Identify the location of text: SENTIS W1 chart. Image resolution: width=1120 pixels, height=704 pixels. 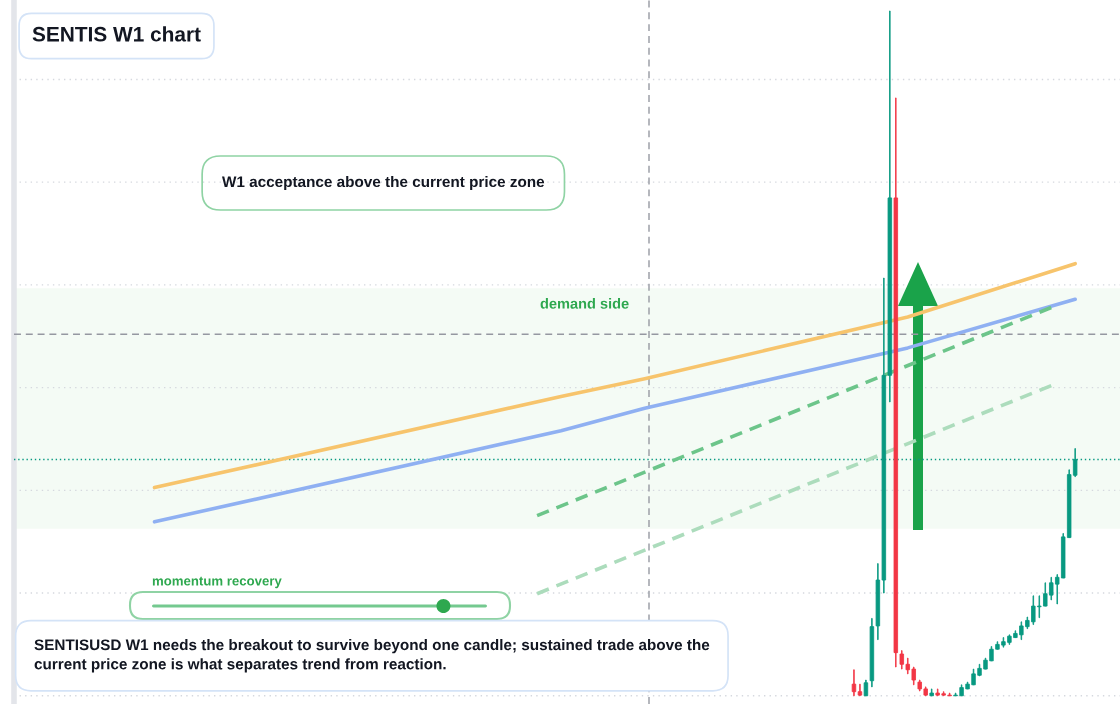
(116, 34).